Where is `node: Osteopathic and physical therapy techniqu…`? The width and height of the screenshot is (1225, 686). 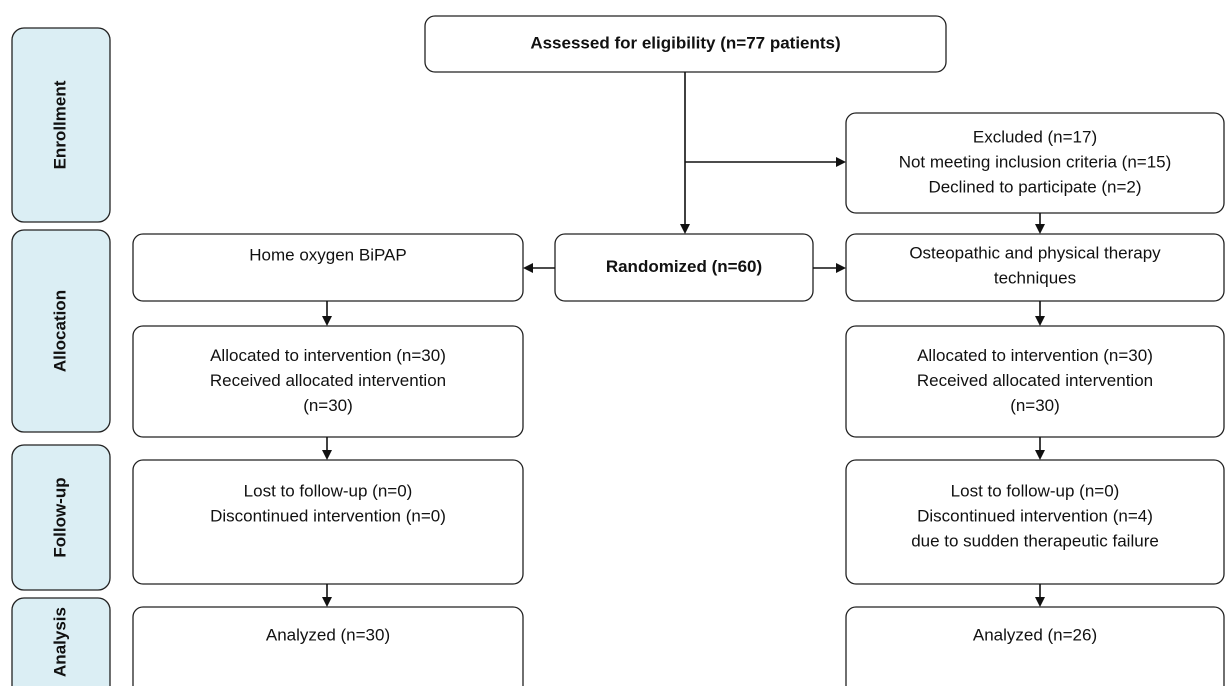 node: Osteopathic and physical therapy techniqu… is located at coordinates (1035, 267).